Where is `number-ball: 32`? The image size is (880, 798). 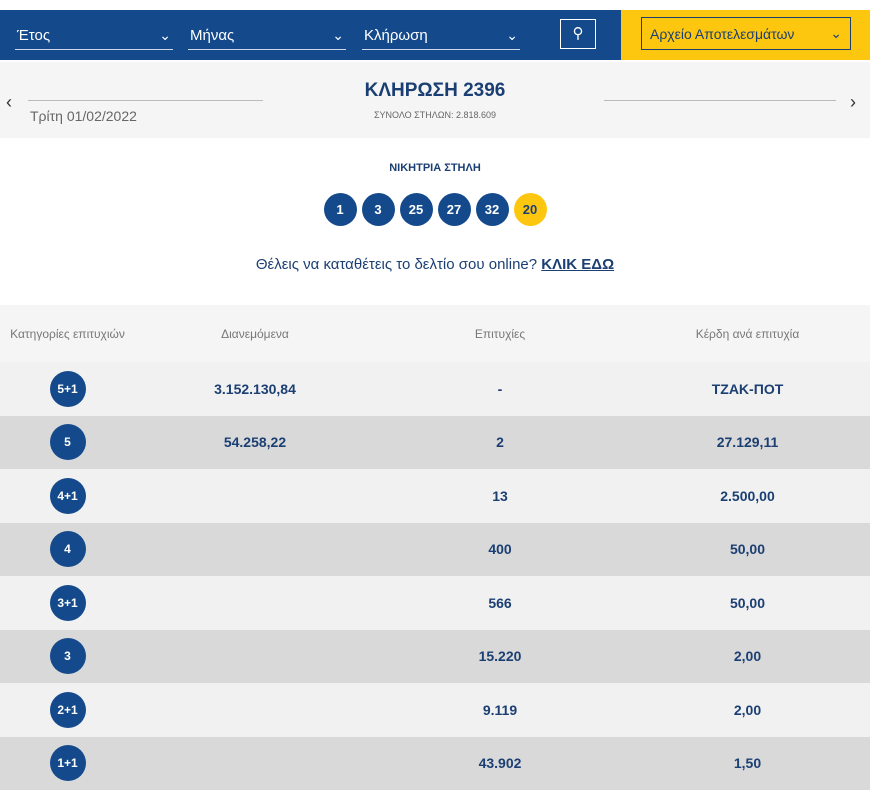
number-ball: 32 is located at coordinates (492, 209).